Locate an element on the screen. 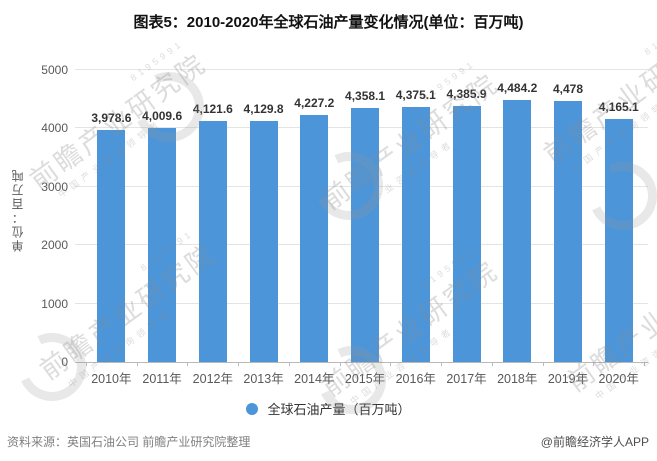 The image size is (657, 461). x-tick-label: 2020年 is located at coordinates (618, 379).